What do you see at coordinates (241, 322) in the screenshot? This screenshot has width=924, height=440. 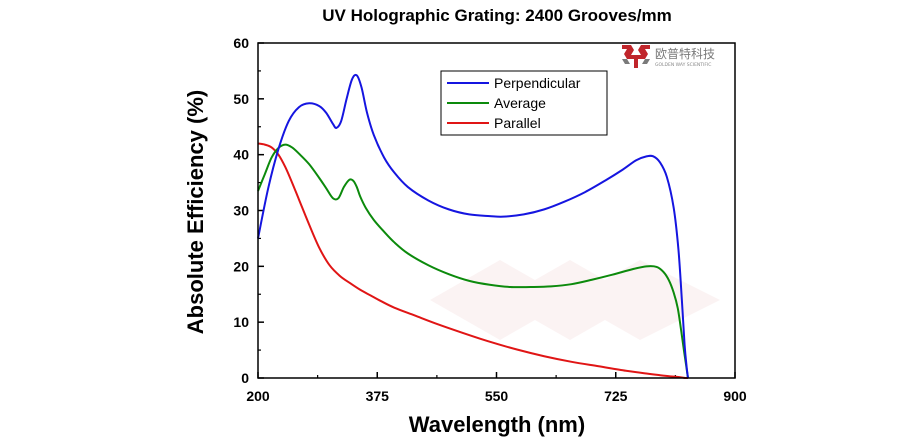 I see `y-tick-label: 10` at bounding box center [241, 322].